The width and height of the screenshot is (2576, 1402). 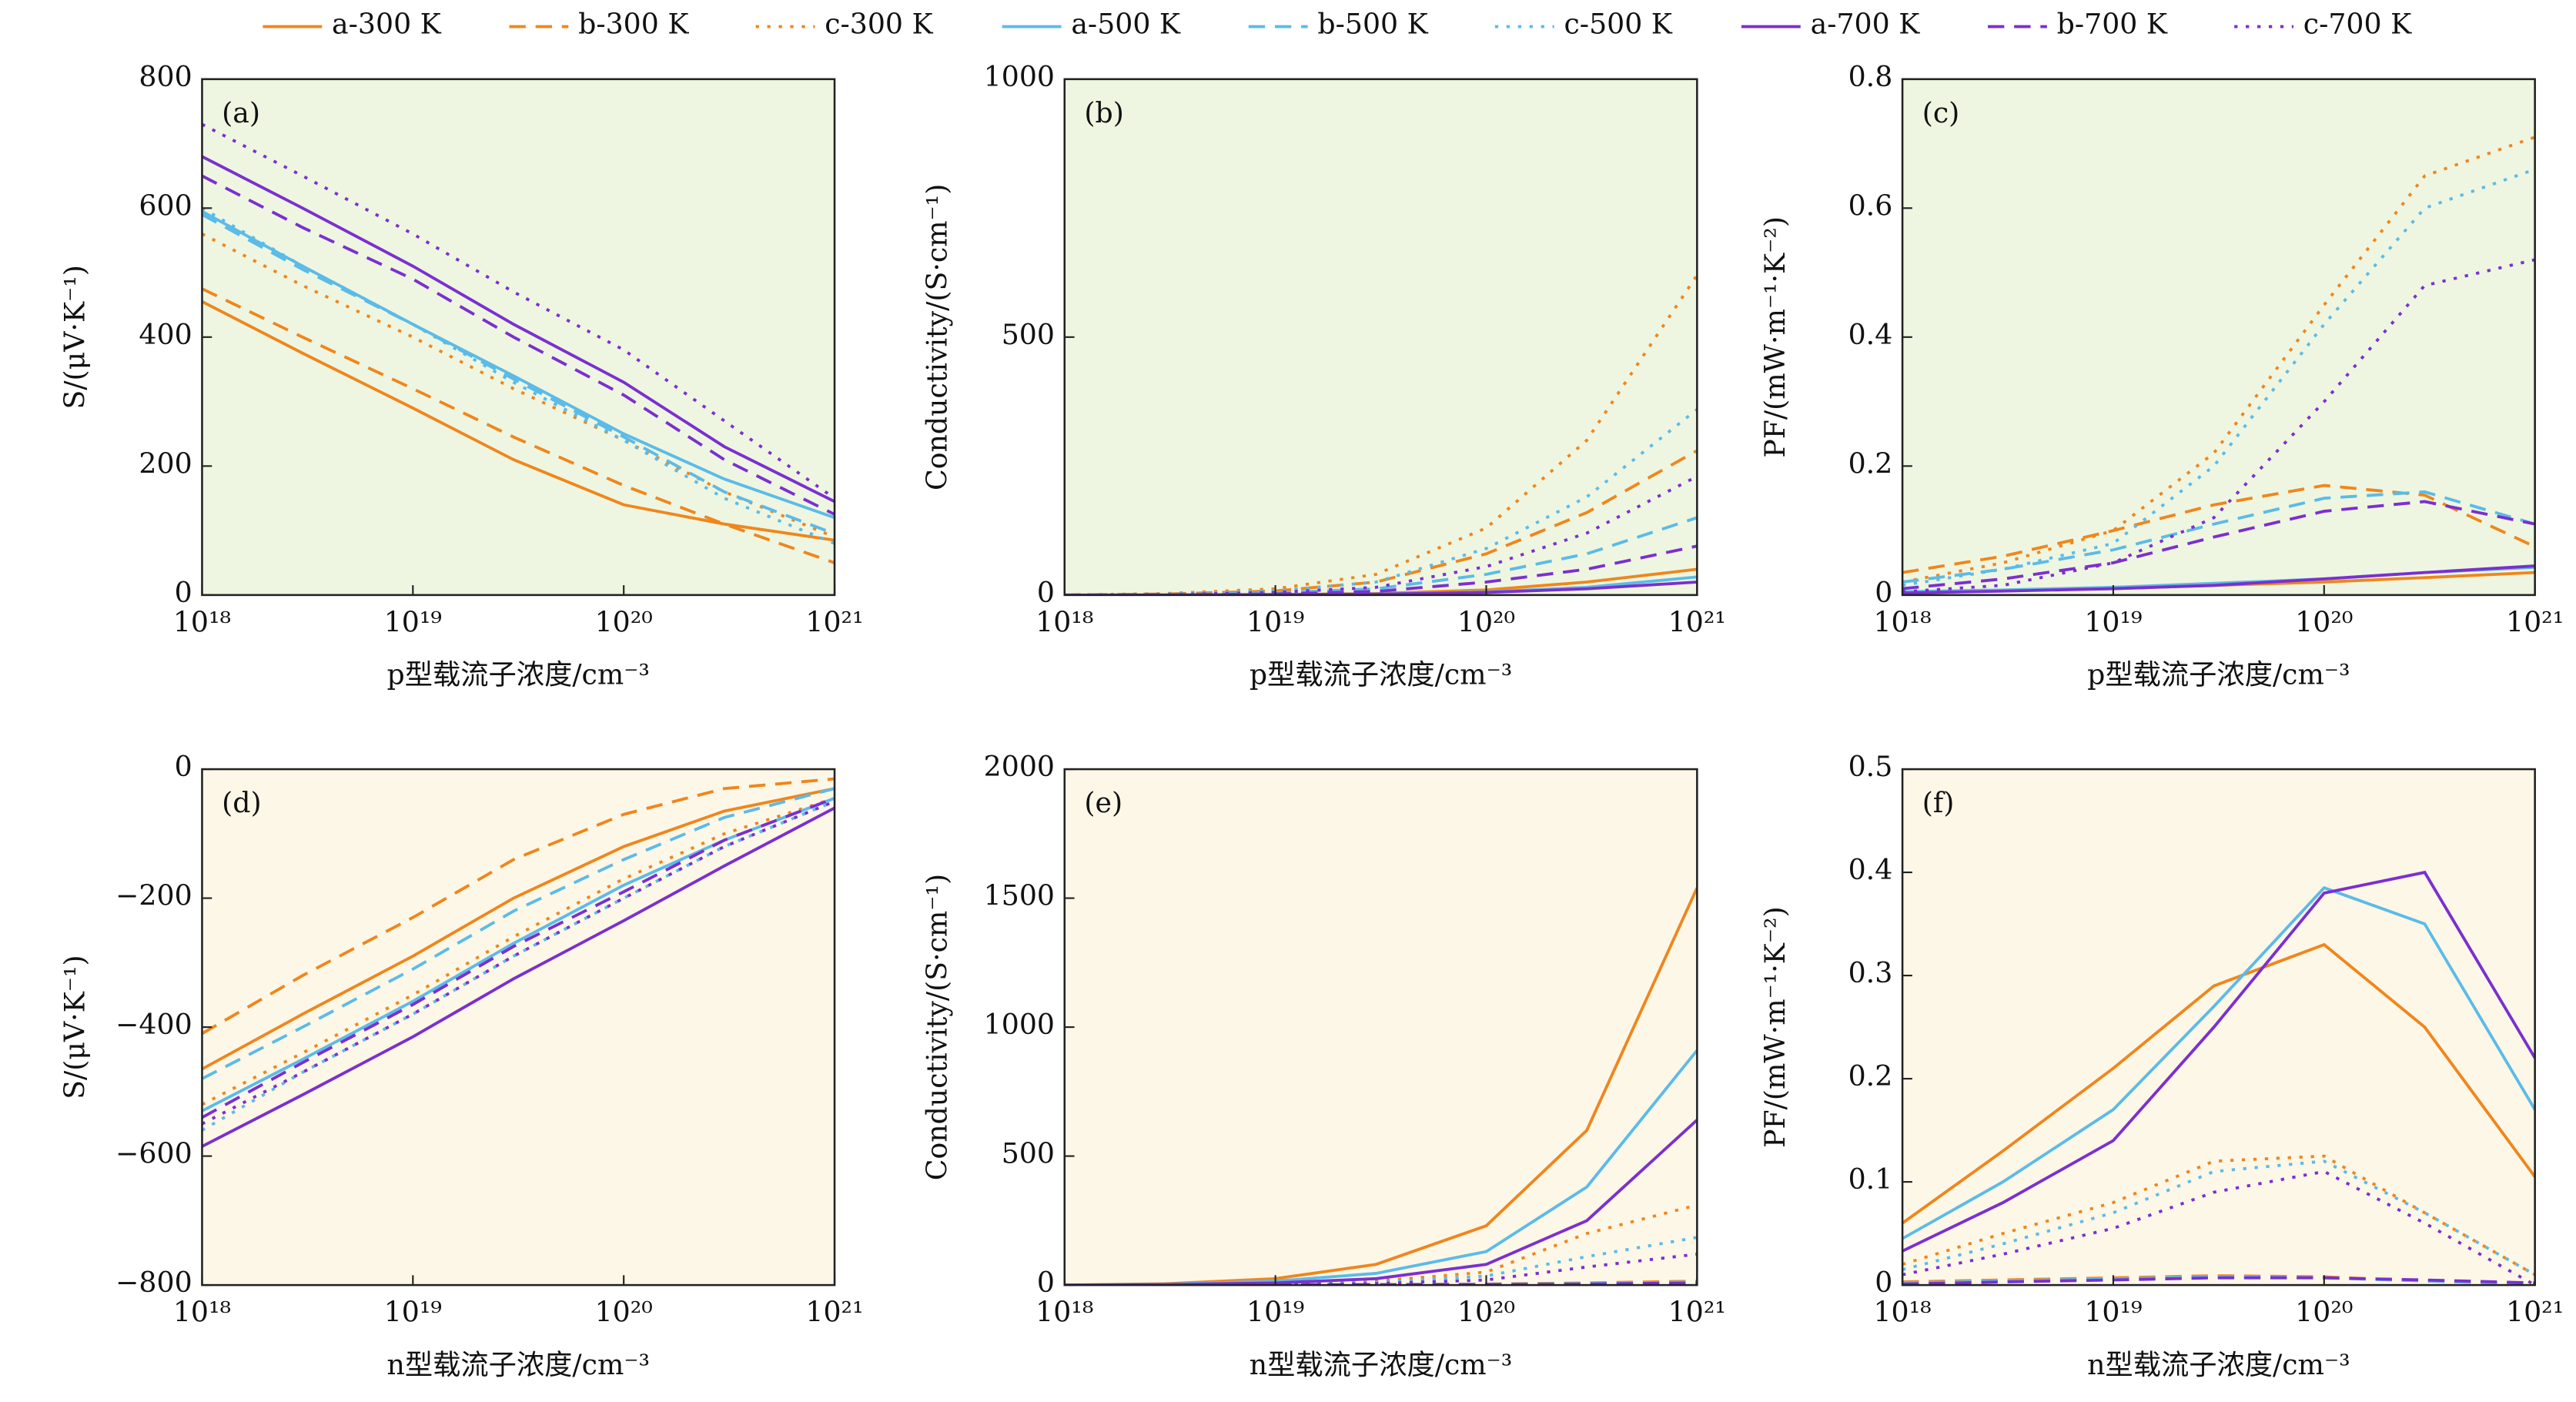 What do you see at coordinates (1126, 24) in the screenshot?
I see `legend-label: a-500 K` at bounding box center [1126, 24].